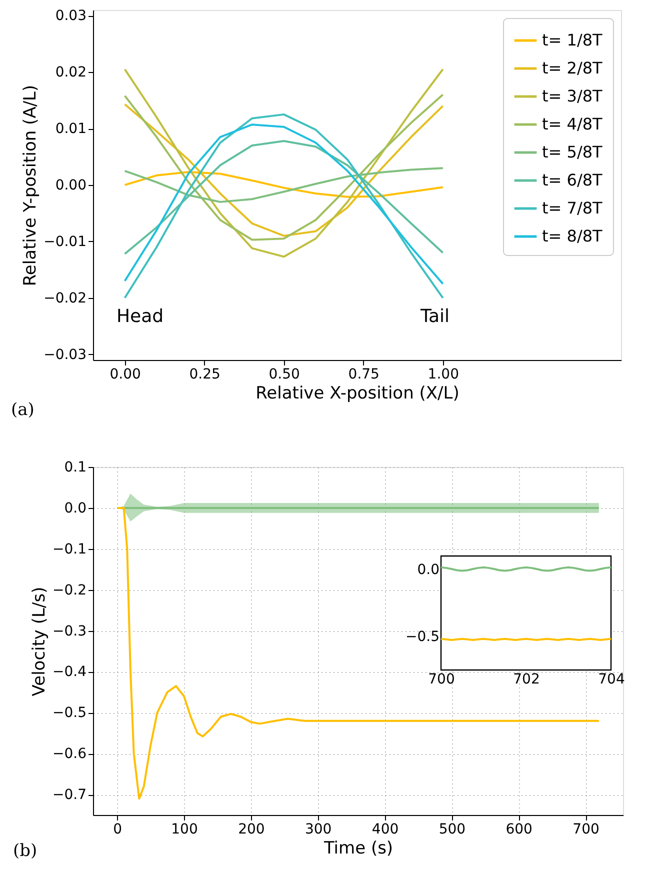  What do you see at coordinates (69, 672) in the screenshot?
I see `y-tick-label: −0.4` at bounding box center [69, 672].